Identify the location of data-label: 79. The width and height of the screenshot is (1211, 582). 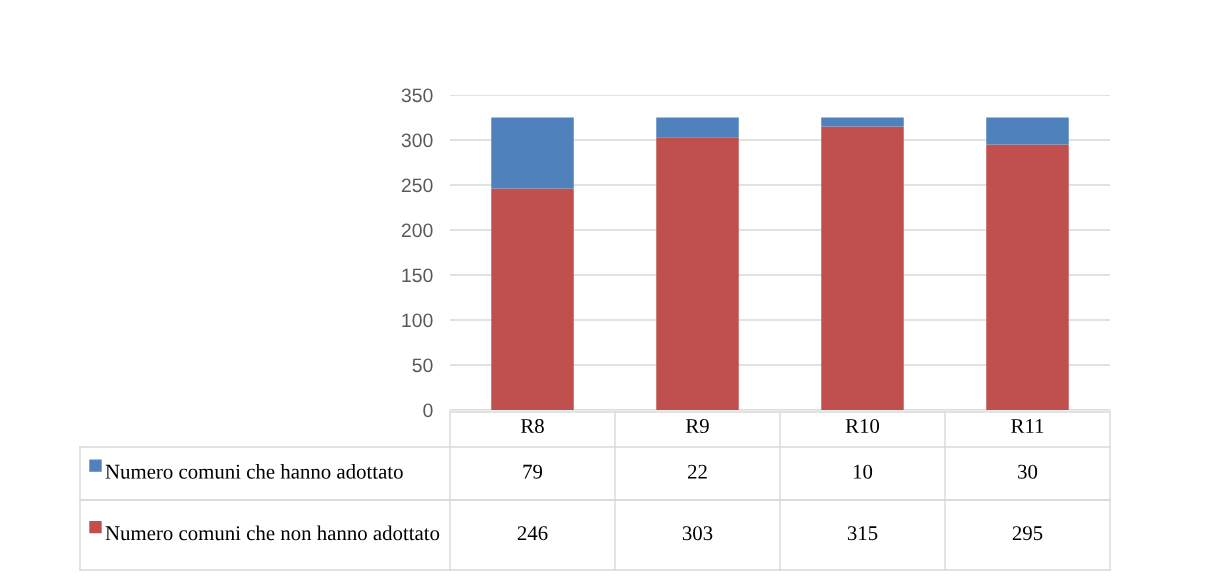
(533, 471).